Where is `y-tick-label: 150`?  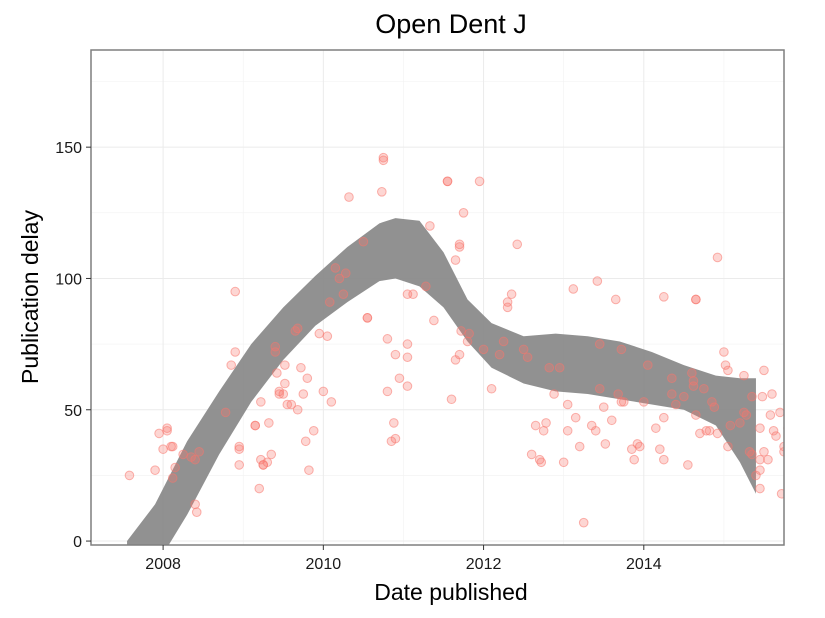 y-tick-label: 150 is located at coordinates (68, 148).